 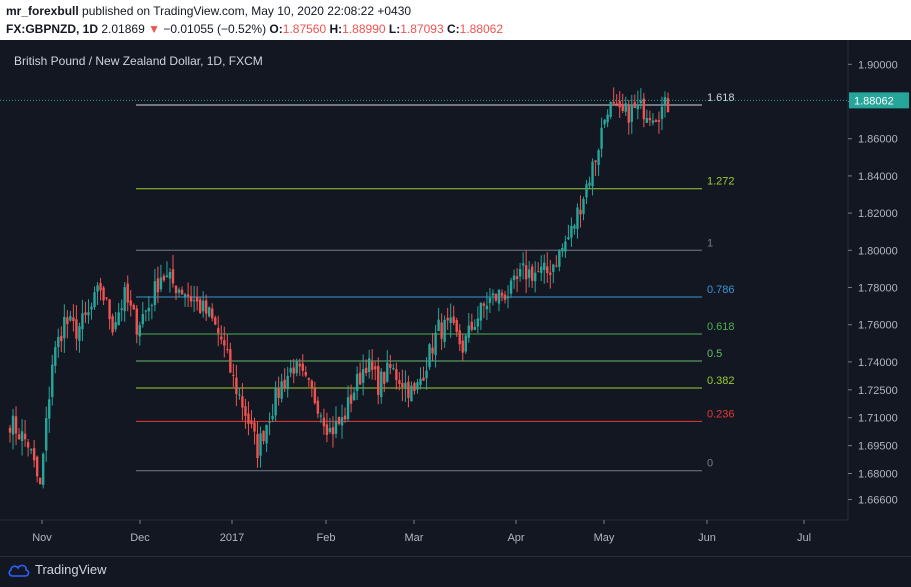 What do you see at coordinates (878, 419) in the screenshot?
I see `price-tick-label: 1.71000` at bounding box center [878, 419].